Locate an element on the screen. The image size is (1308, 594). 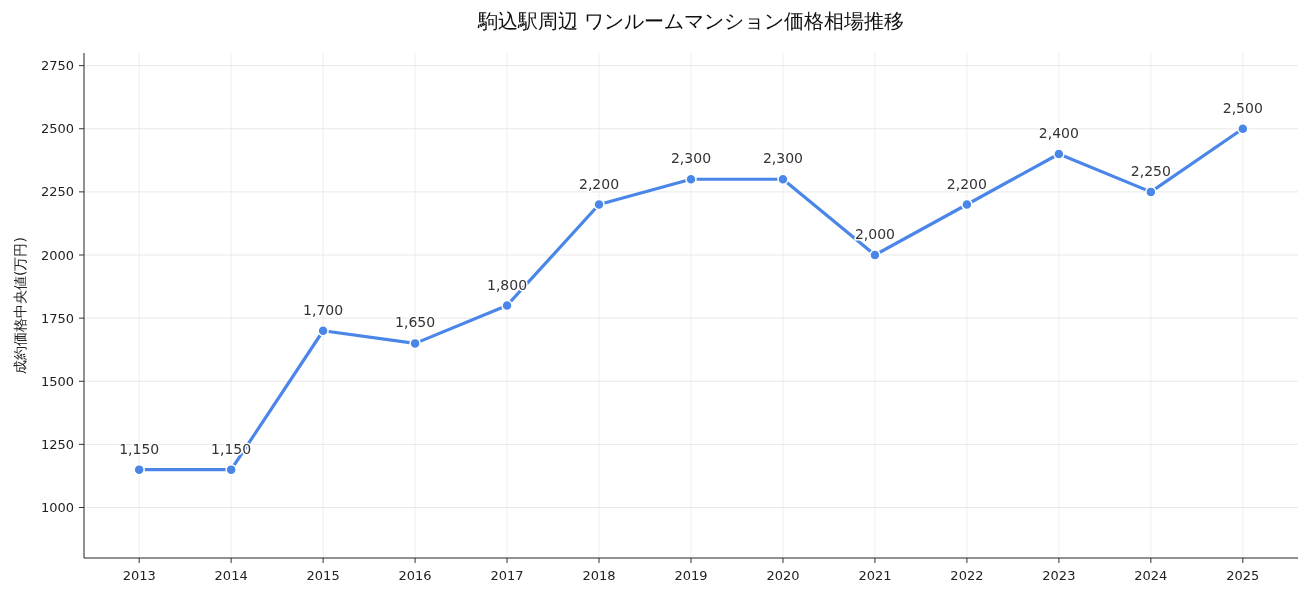
x-tick-label: 2021 is located at coordinates (875, 575).